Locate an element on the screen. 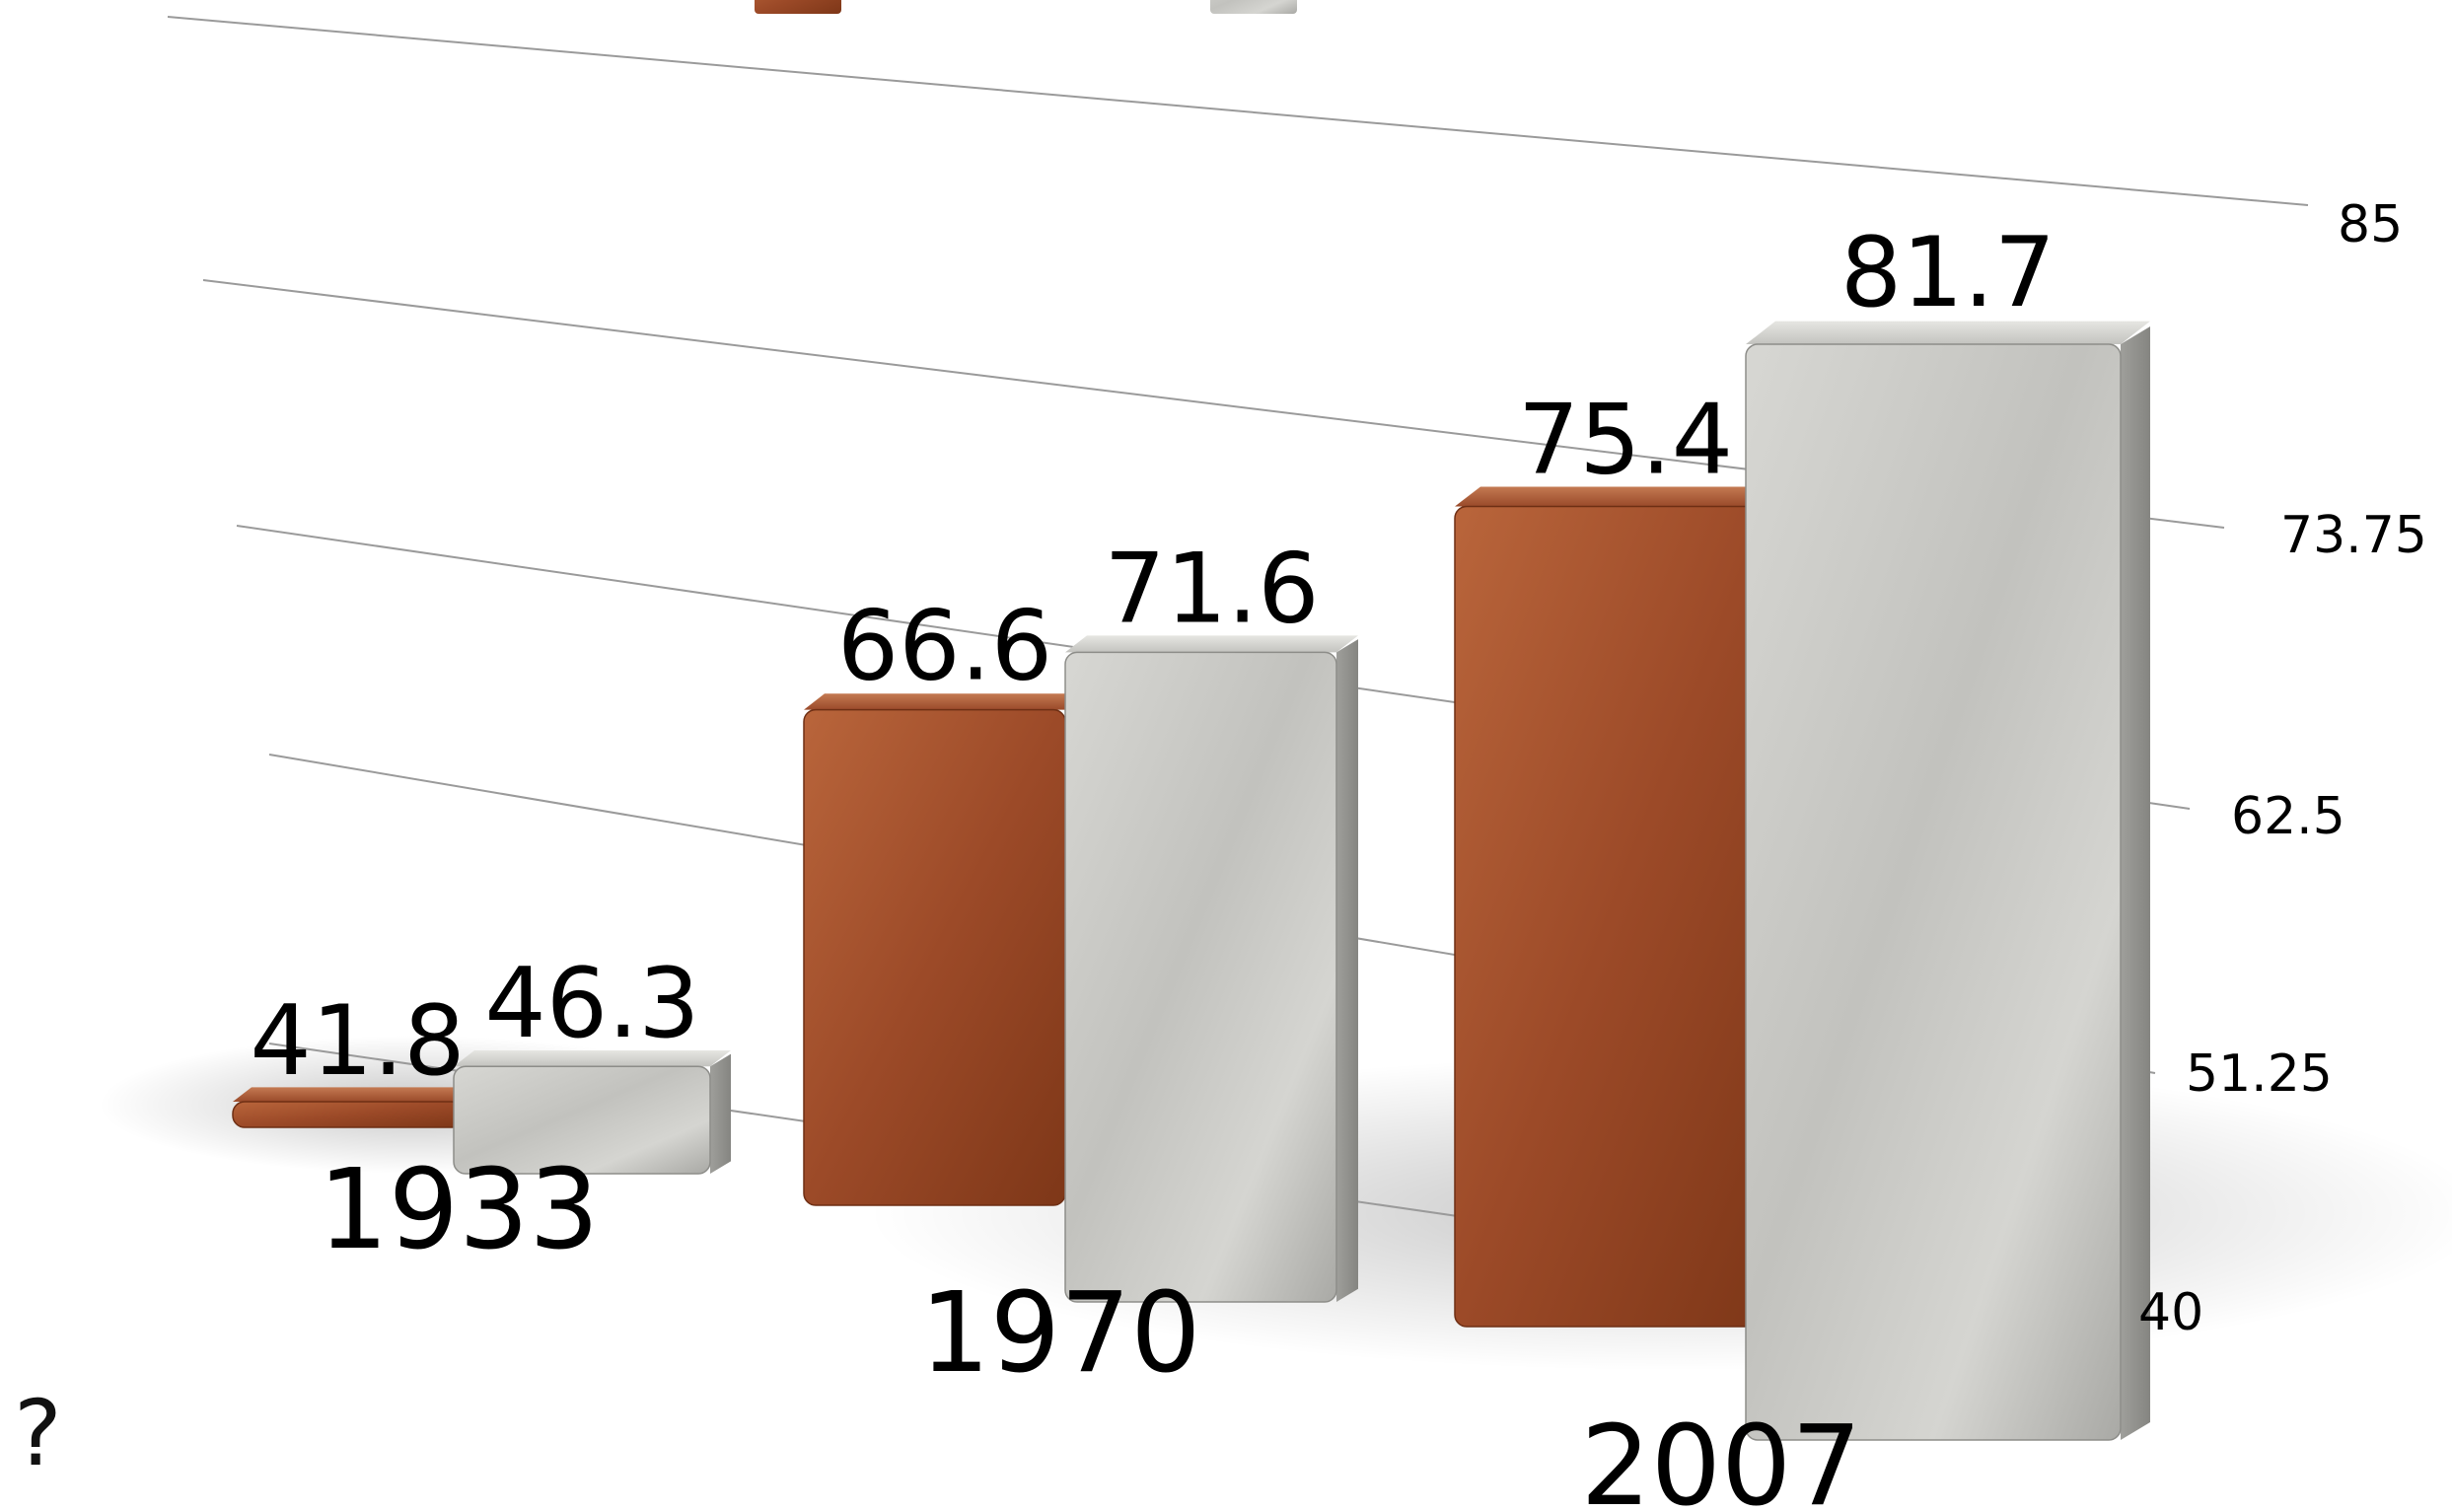  y-tick-label: 51.25 is located at coordinates (2259, 1074).